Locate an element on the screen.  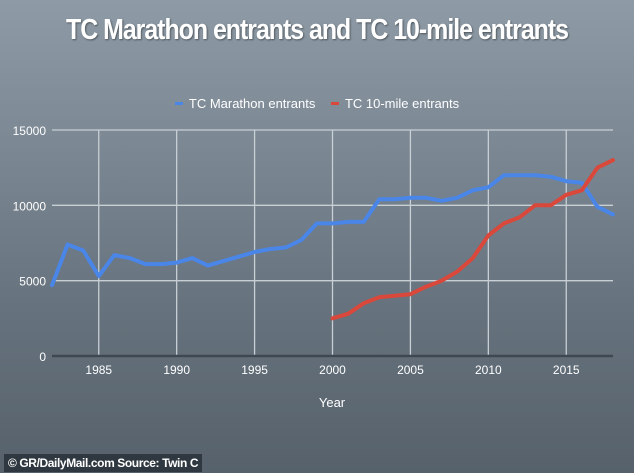
x-tick-label: 2005 is located at coordinates (410, 370).